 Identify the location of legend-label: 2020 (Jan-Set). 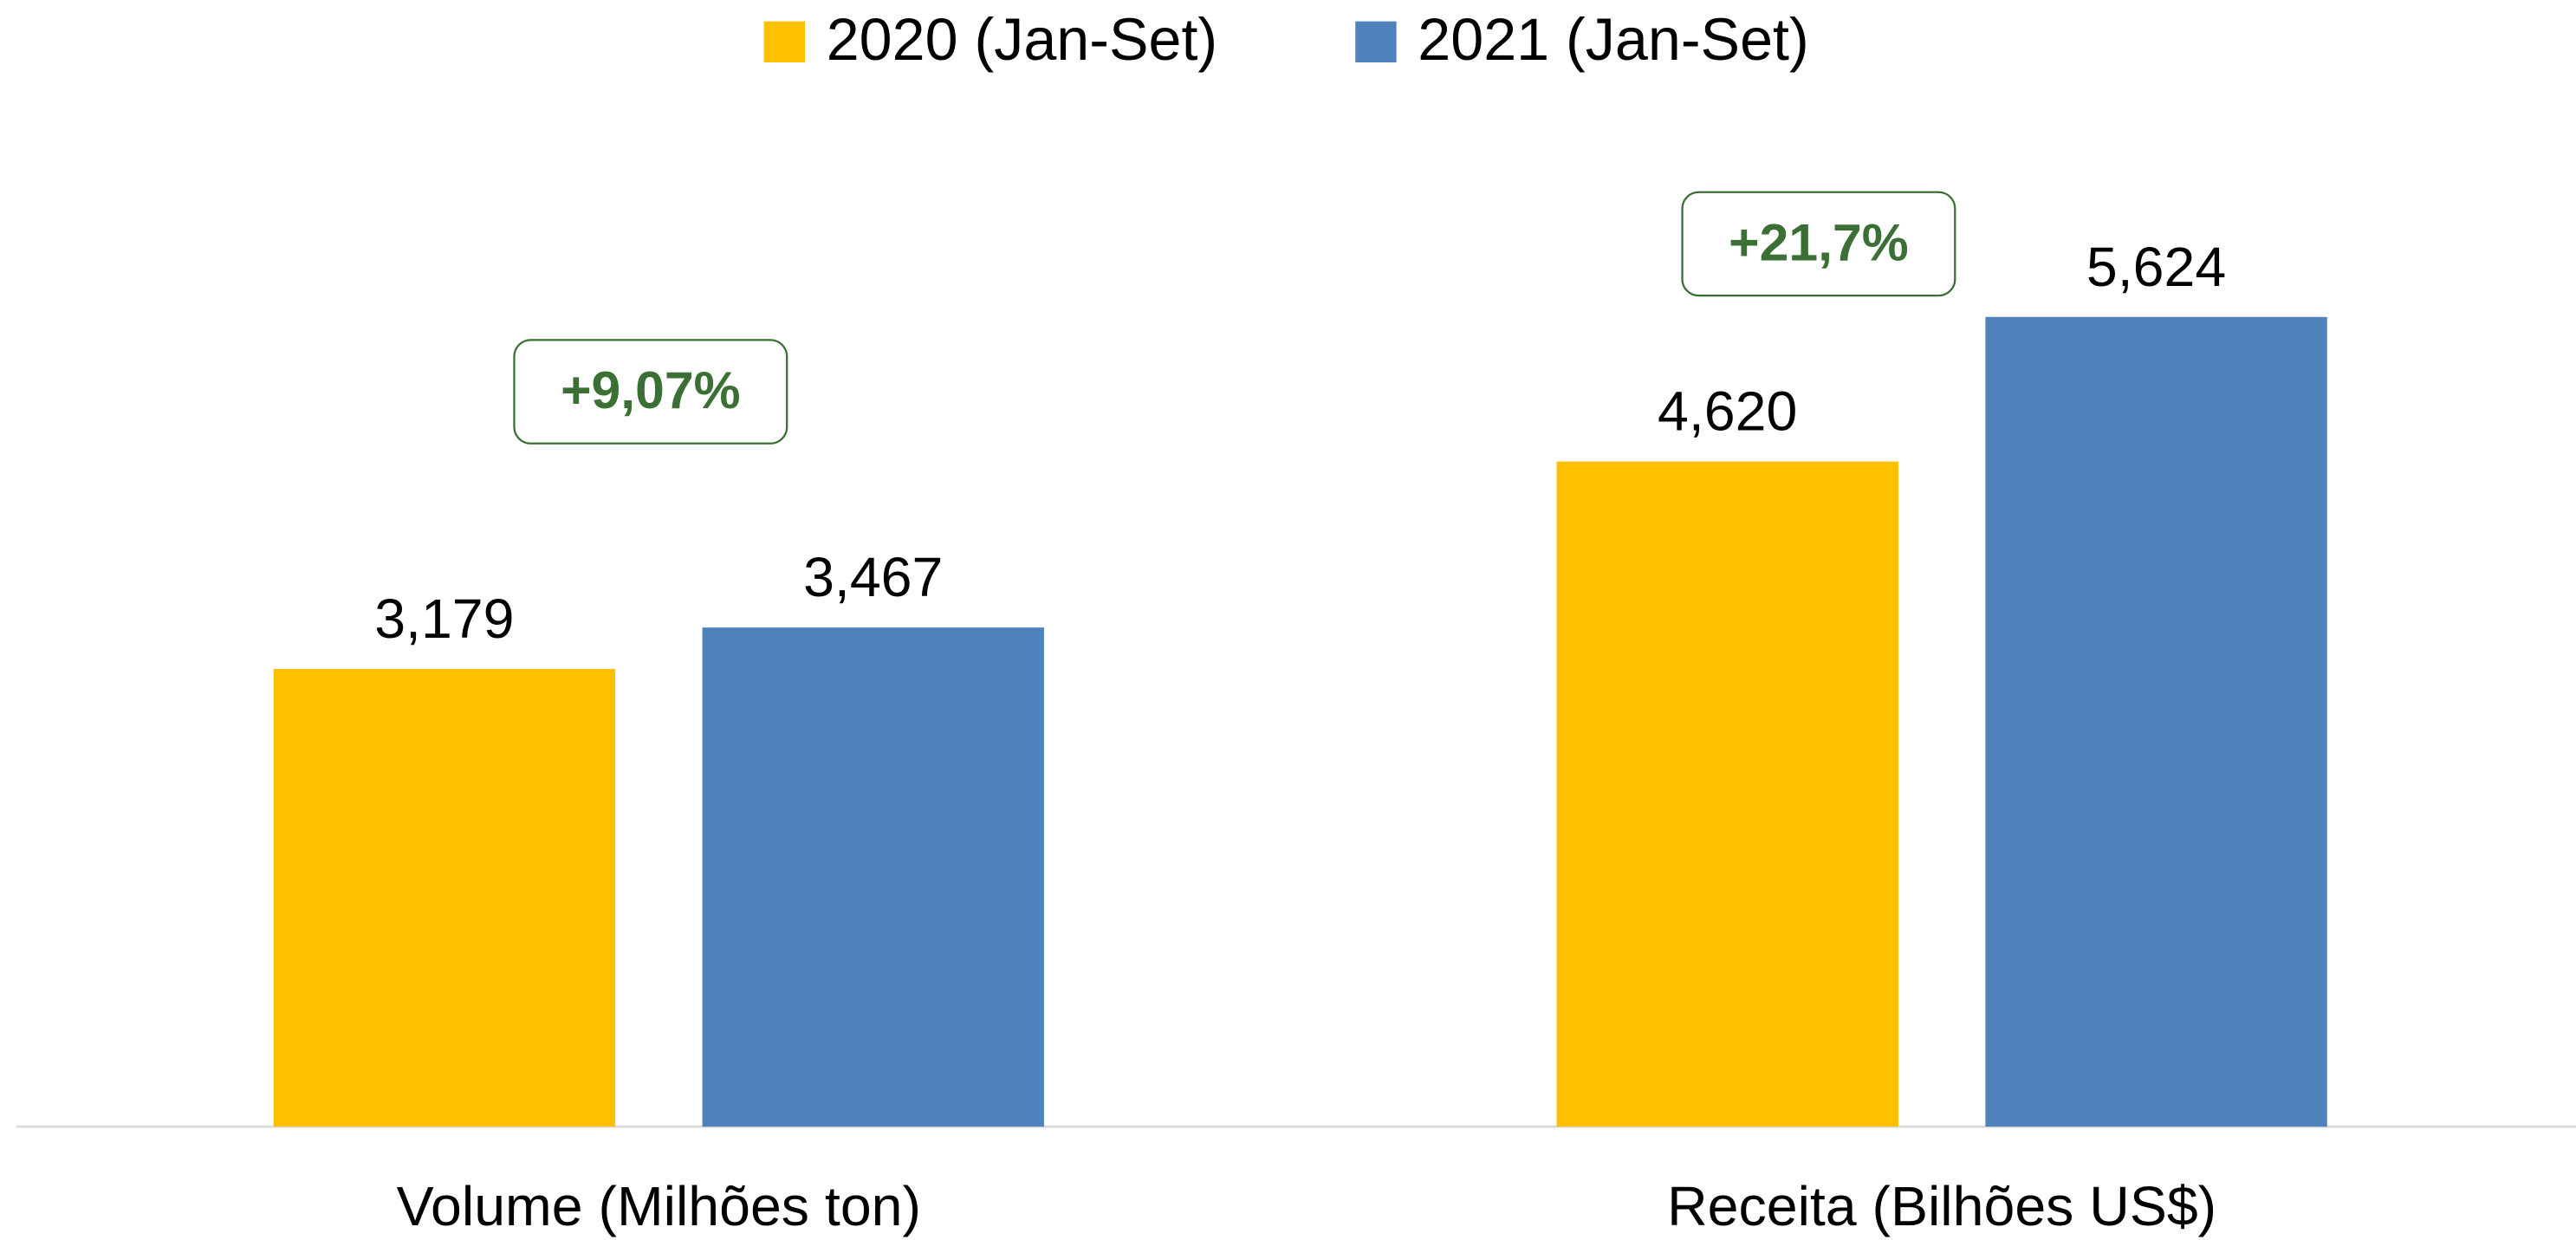
(1022, 40).